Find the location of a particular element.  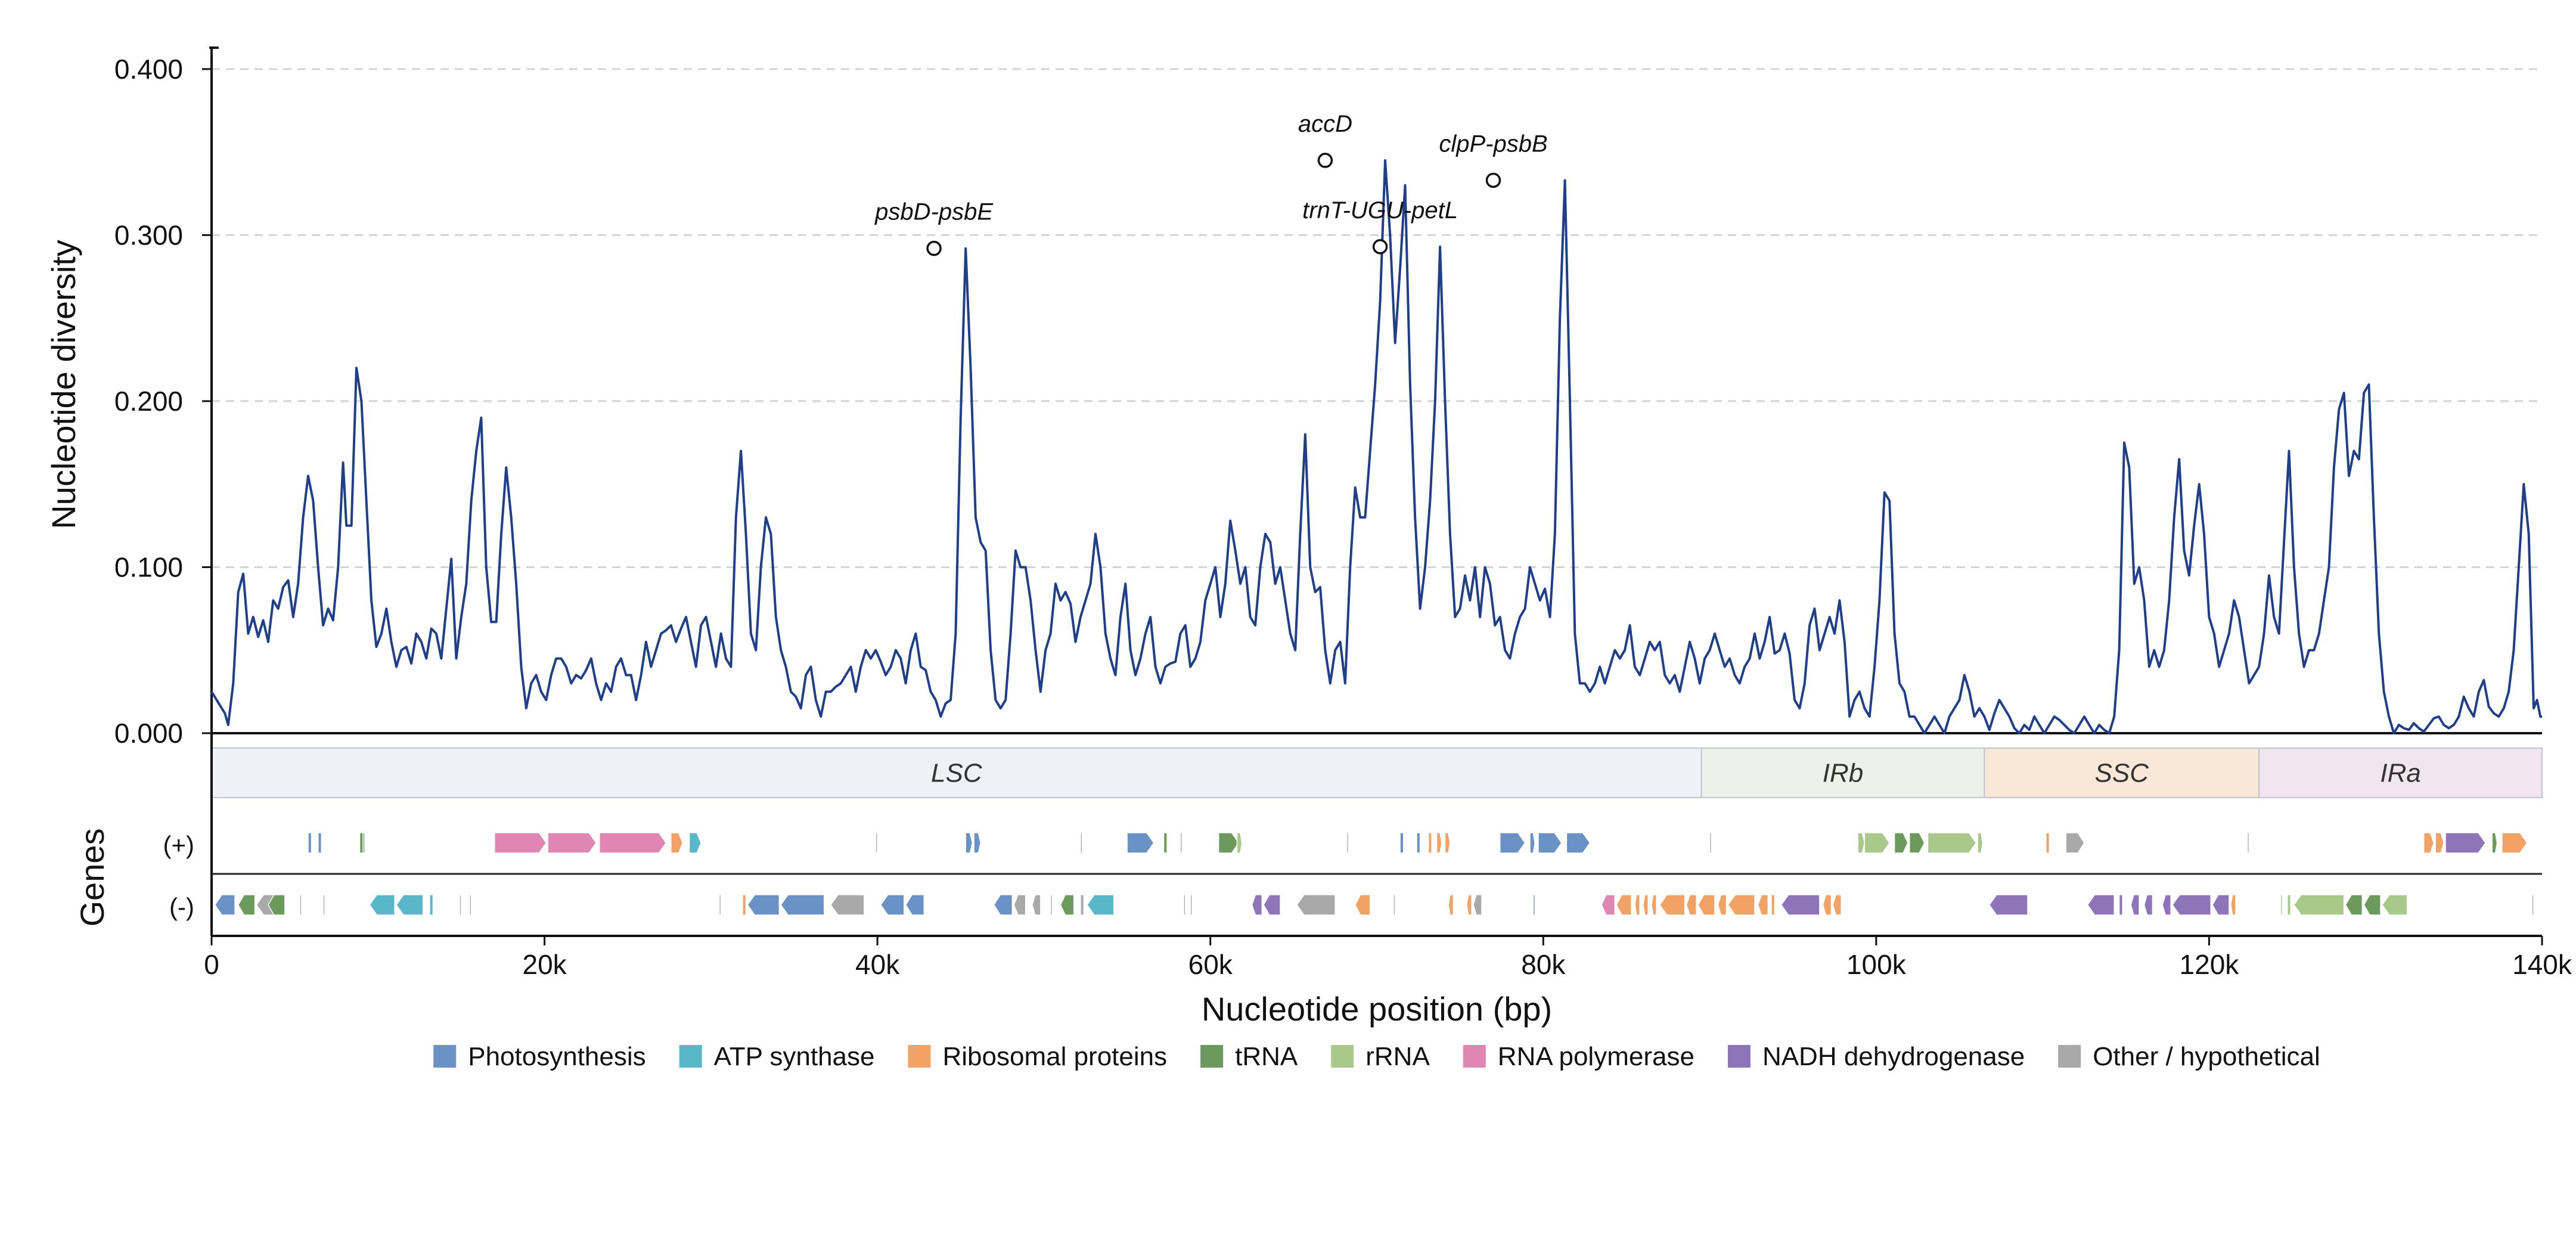

legend-label-ndh: NADH dehydrogenase is located at coordinates (1894, 1056).